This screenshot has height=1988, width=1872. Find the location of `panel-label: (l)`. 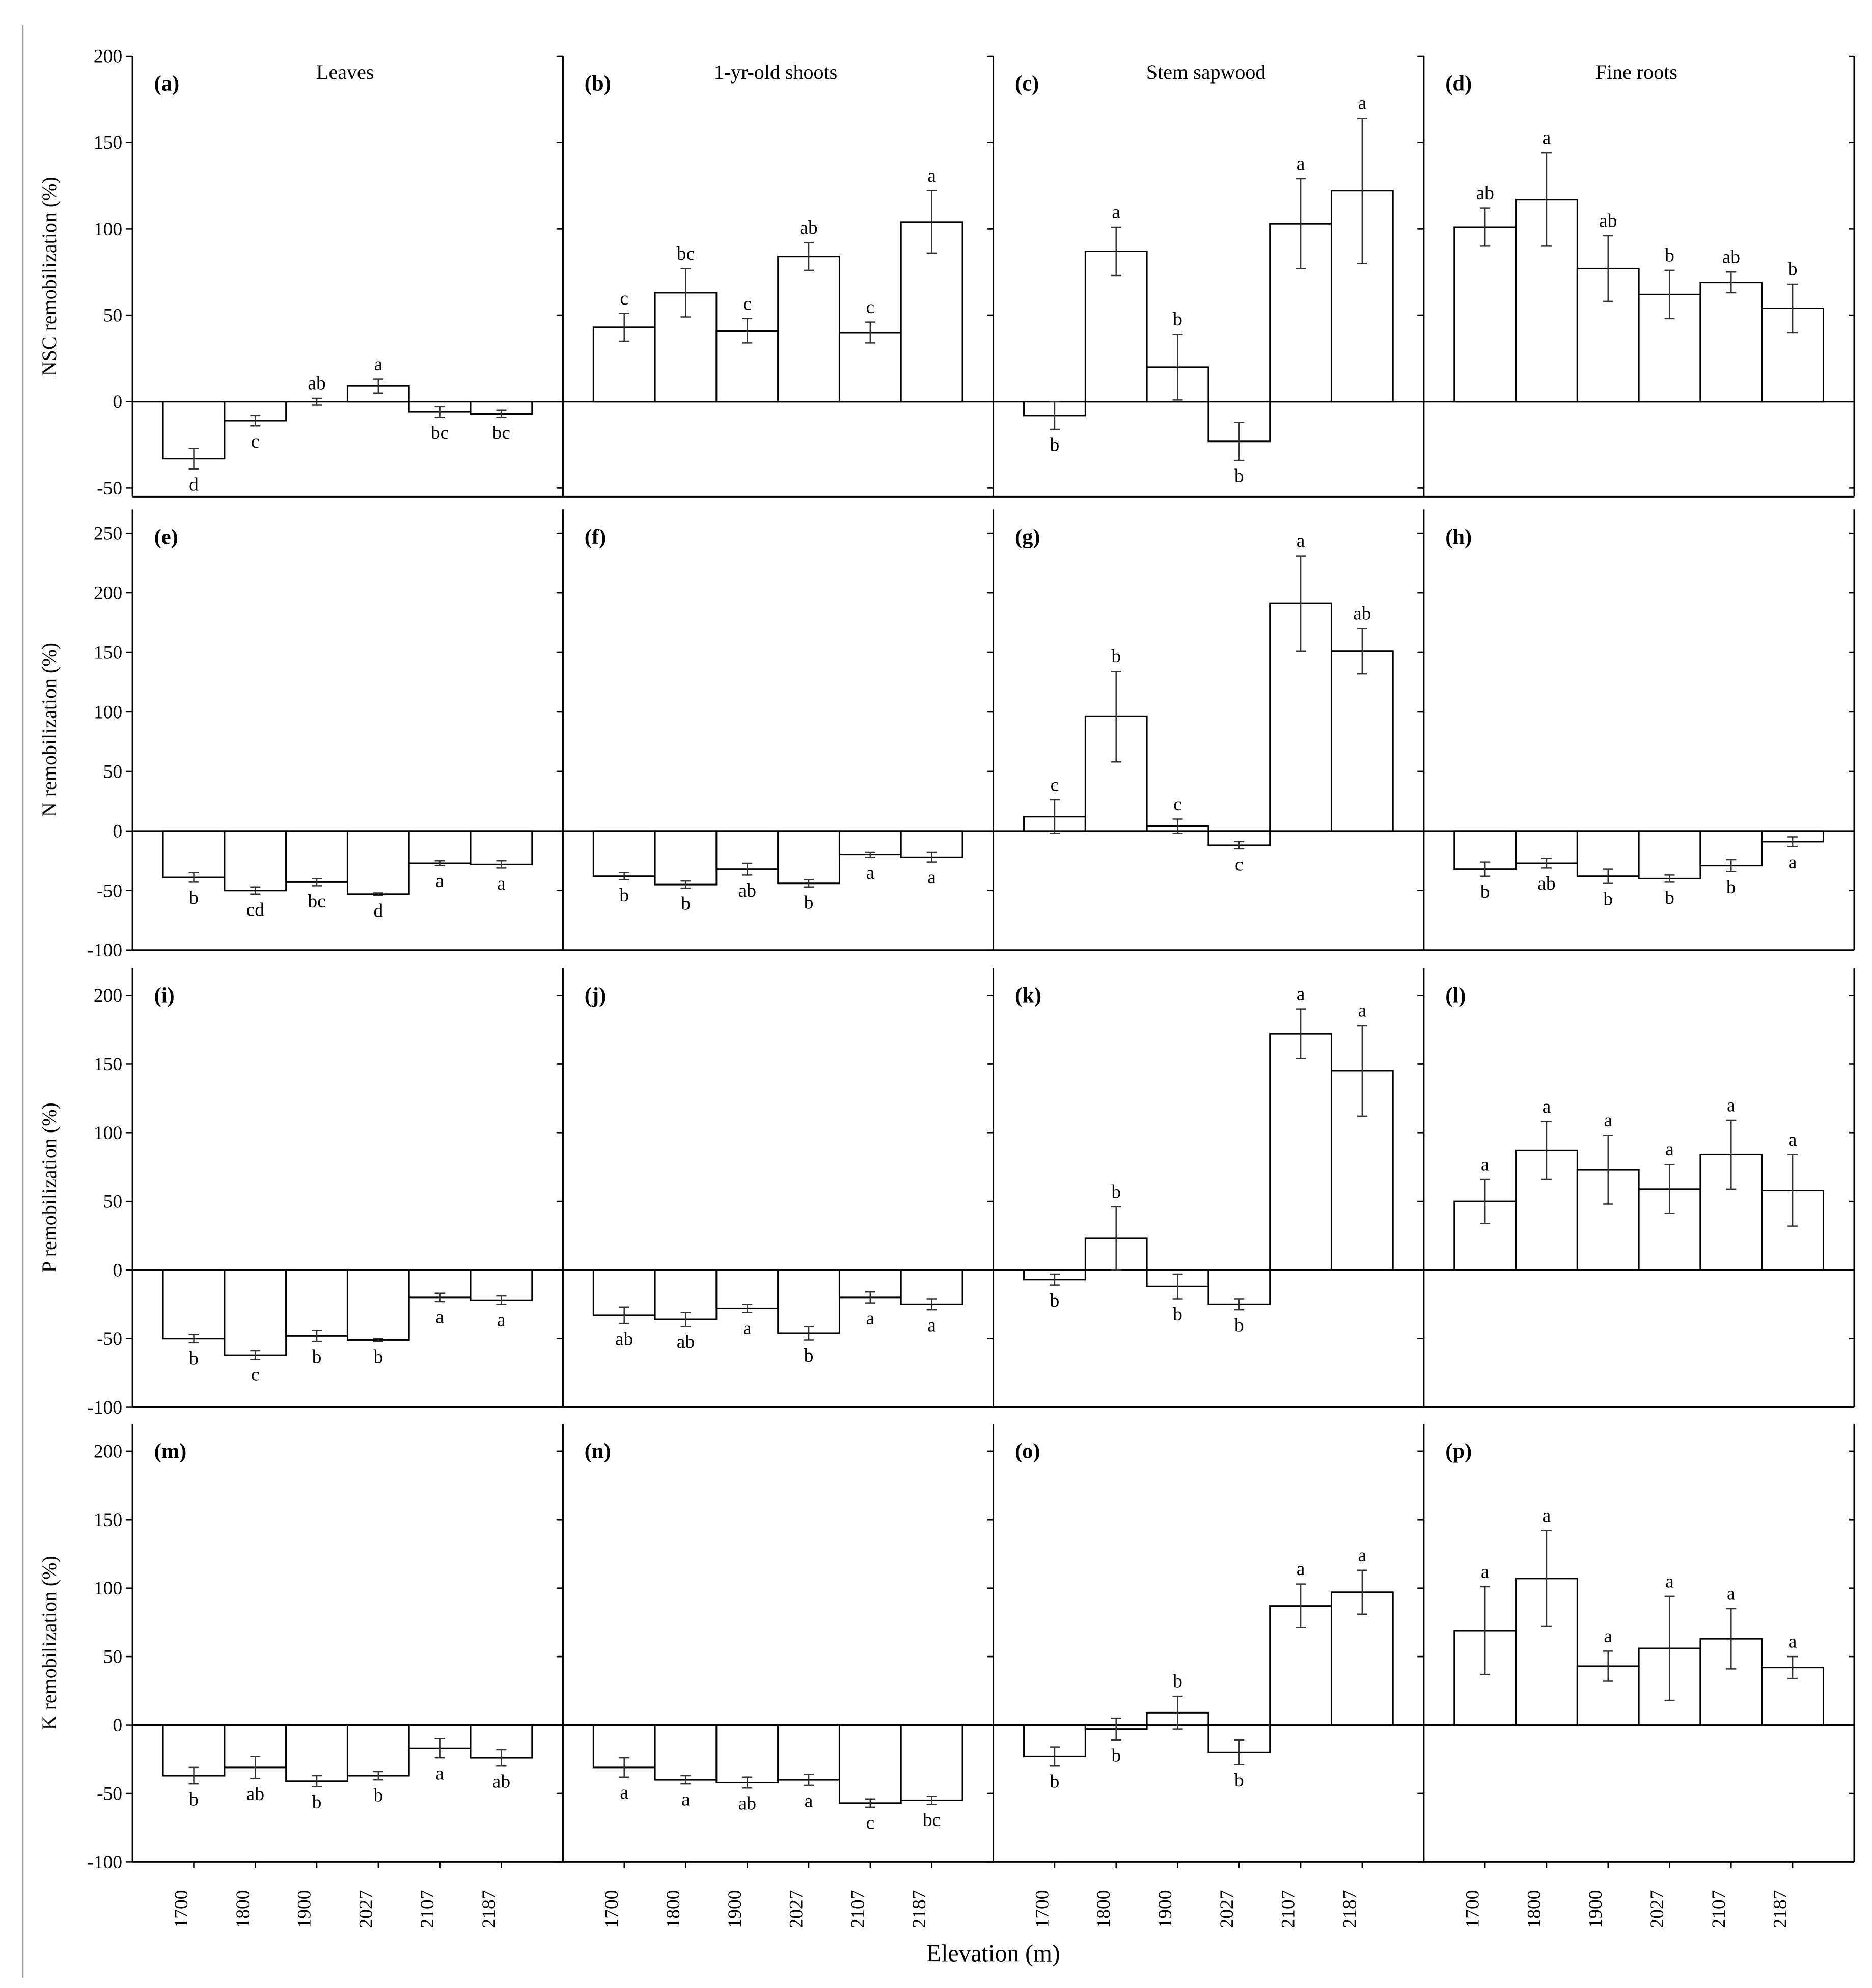

panel-label: (l) is located at coordinates (1455, 995).